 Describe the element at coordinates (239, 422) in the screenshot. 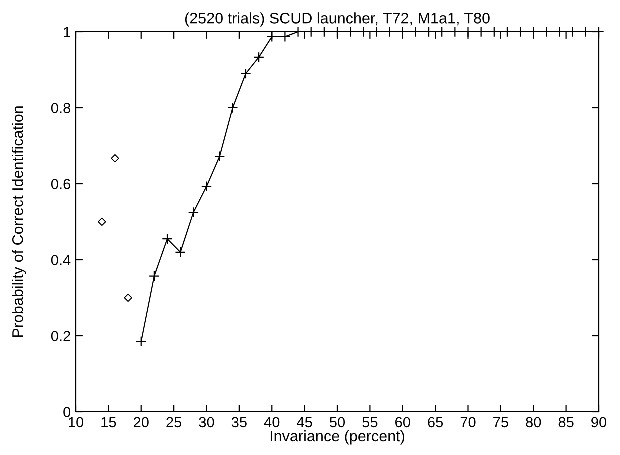

I see `x-tick-label: 35` at that location.